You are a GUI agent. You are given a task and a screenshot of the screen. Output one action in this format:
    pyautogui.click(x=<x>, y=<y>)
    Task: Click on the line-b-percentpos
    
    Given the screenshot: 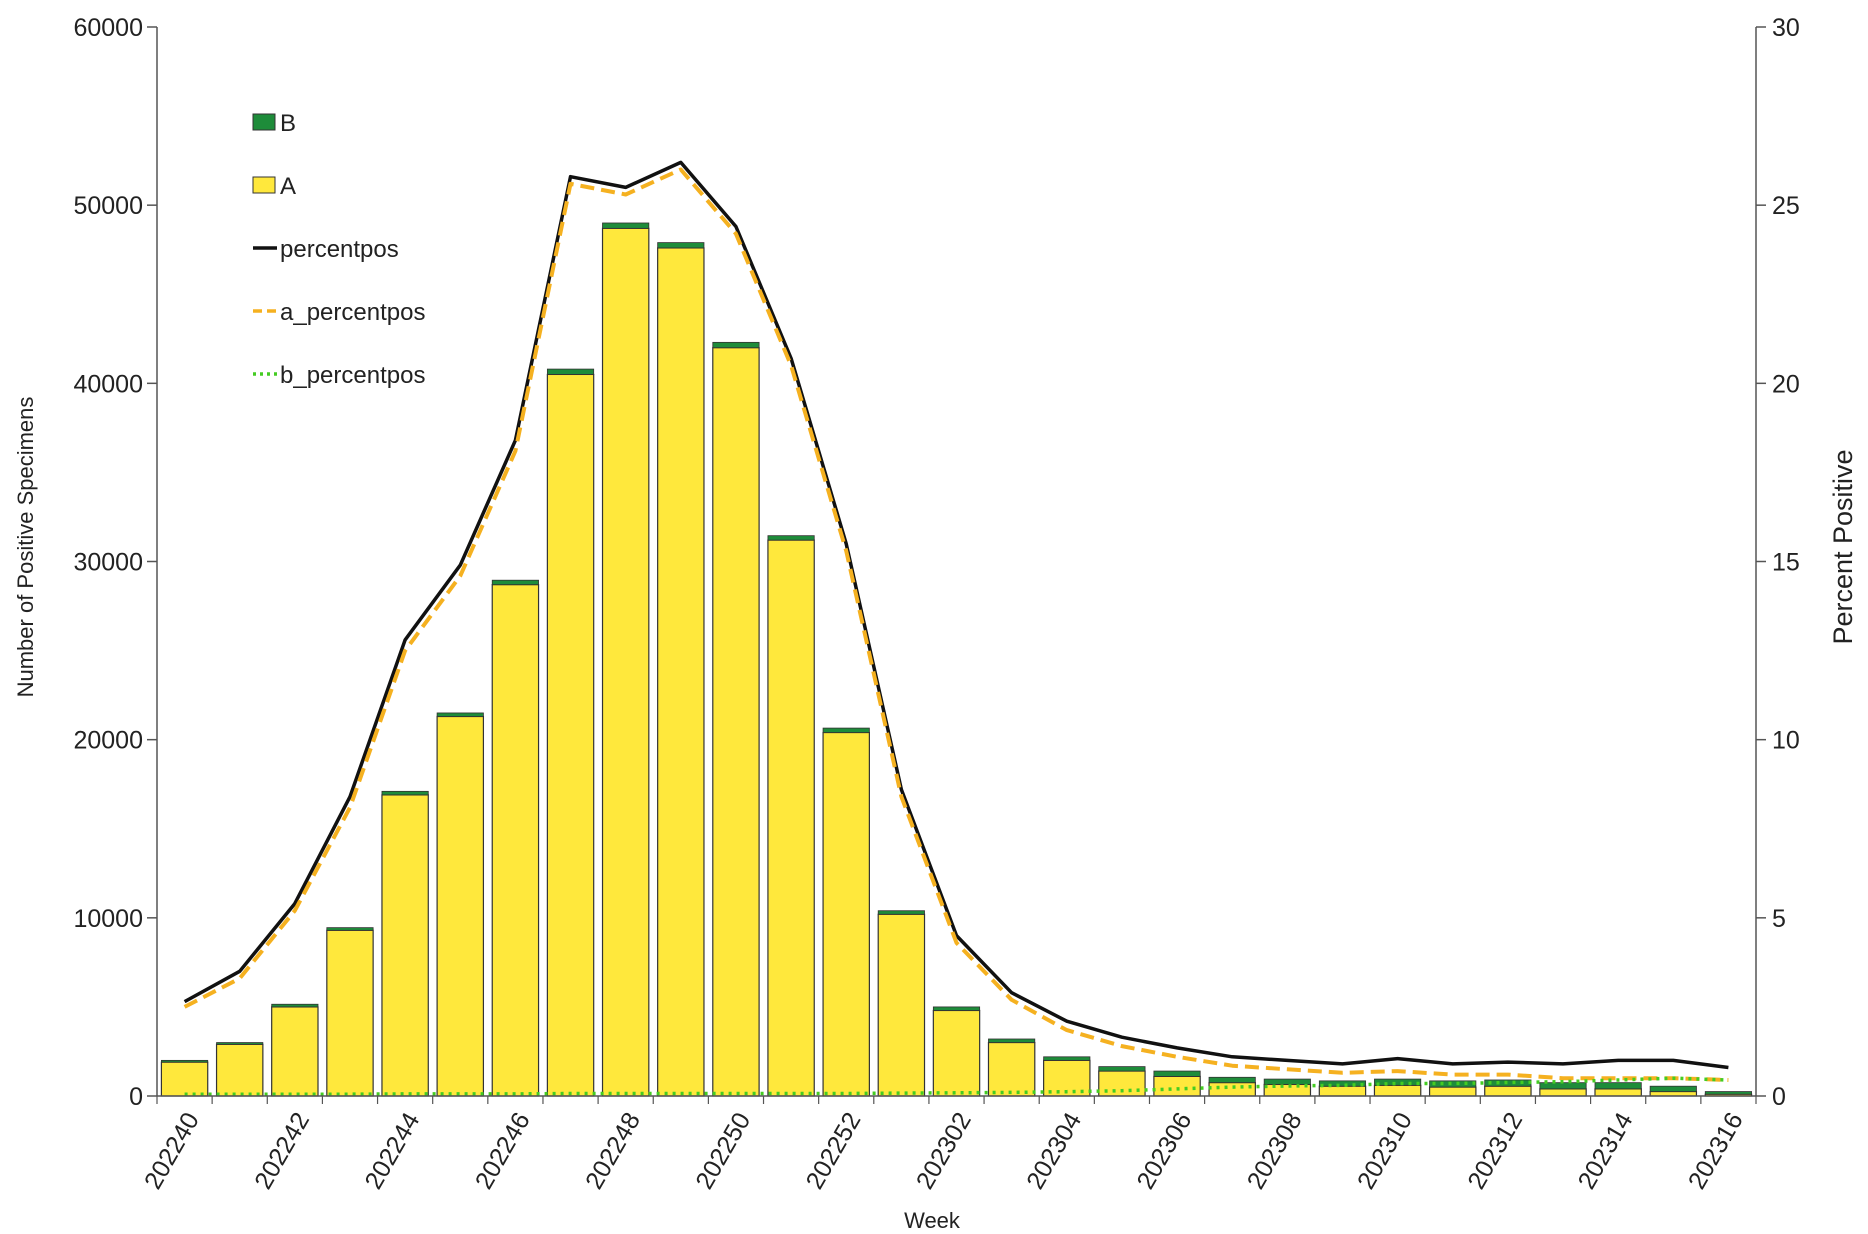 What is the action you would take?
    pyautogui.click(x=956, y=1086)
    